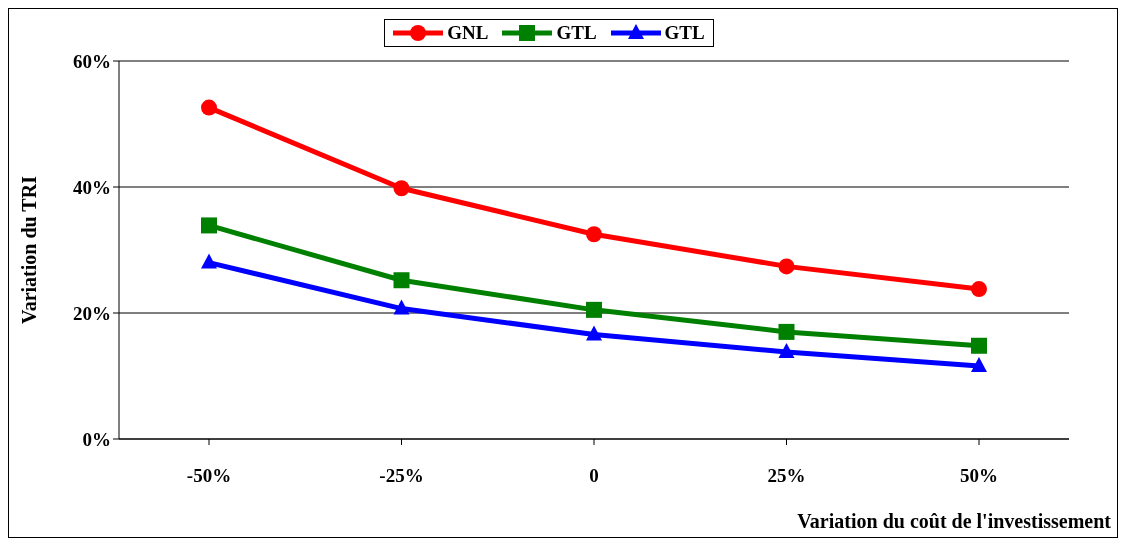  What do you see at coordinates (954, 521) in the screenshot?
I see `x-axis-title: Variation du coût de l'investissement` at bounding box center [954, 521].